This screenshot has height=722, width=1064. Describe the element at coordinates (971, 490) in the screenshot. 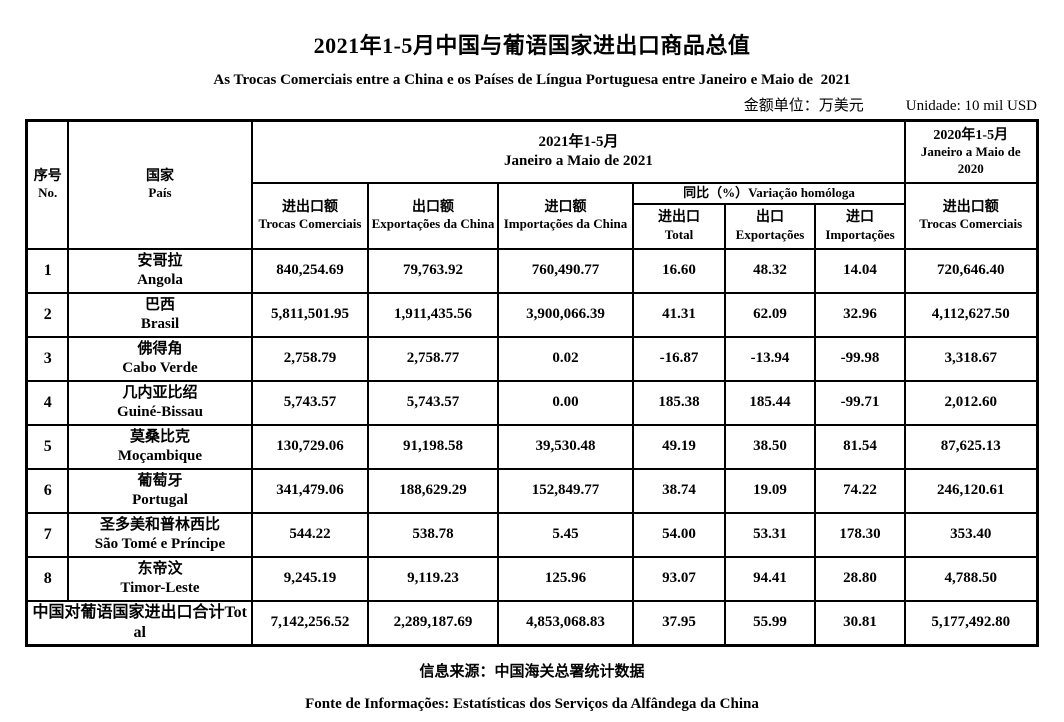

I see `cell-trade-2020: 246,120.61` at that location.